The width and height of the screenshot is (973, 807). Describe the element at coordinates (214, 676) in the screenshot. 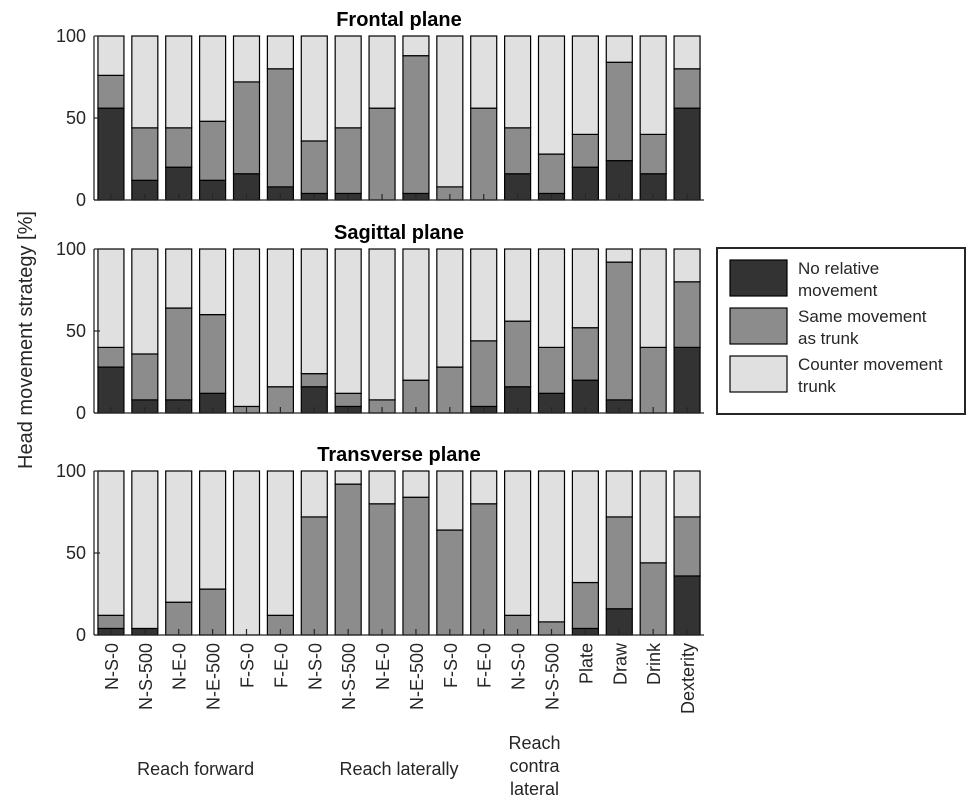

I see `x-tick-label: N-E-500` at that location.